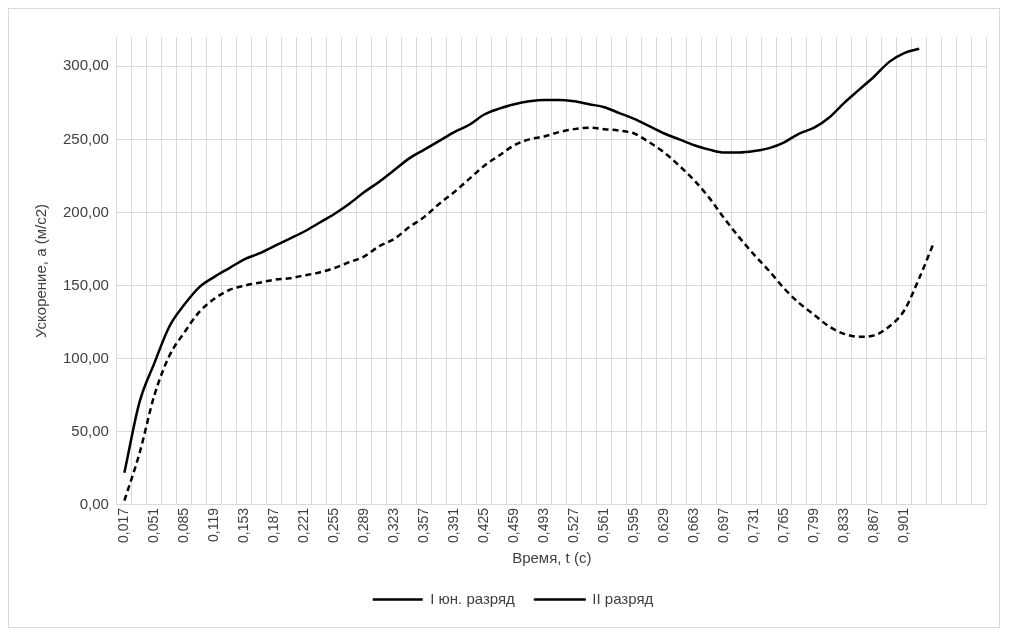 The width and height of the screenshot is (1009, 636). Describe the element at coordinates (90, 430) in the screenshot. I see `y-tick-label: 50,00` at that location.